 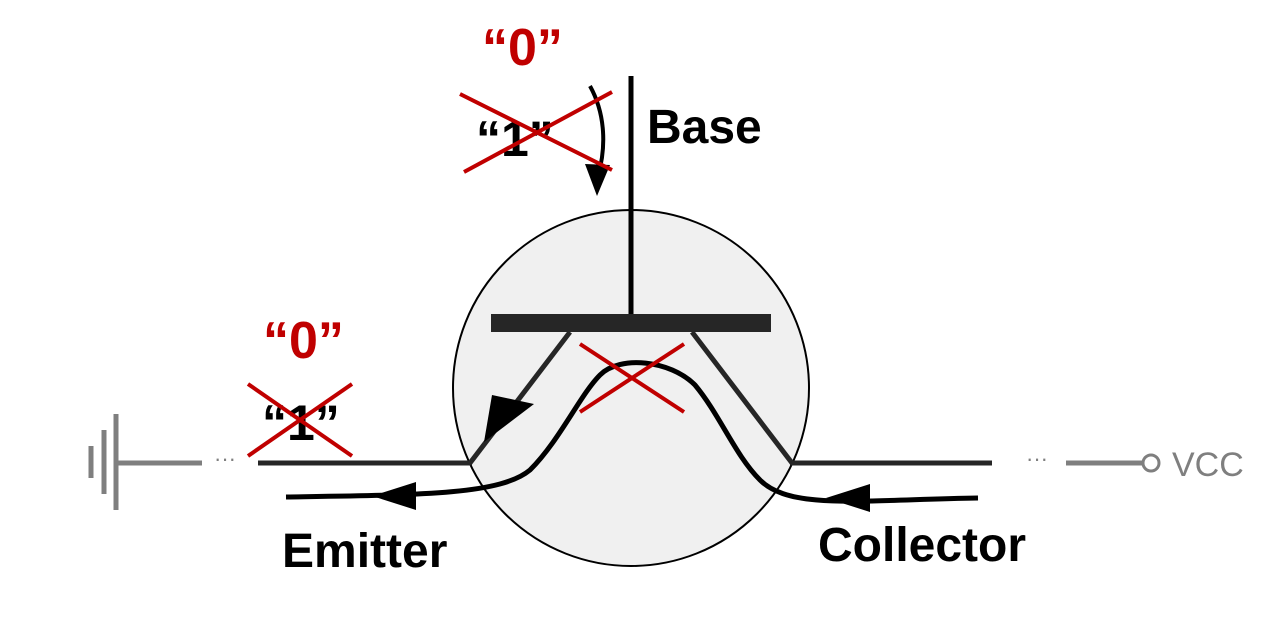 What do you see at coordinates (536, 132) in the screenshot?
I see `base-logic-cross` at bounding box center [536, 132].